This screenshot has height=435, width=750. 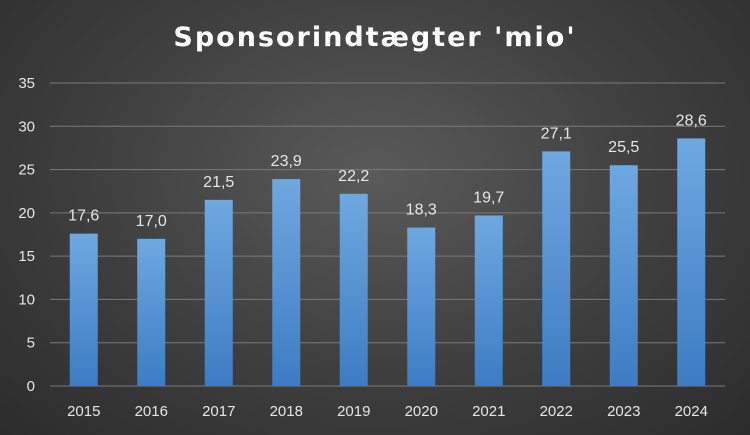 What do you see at coordinates (218, 182) in the screenshot?
I see `data-label: 21,5` at bounding box center [218, 182].